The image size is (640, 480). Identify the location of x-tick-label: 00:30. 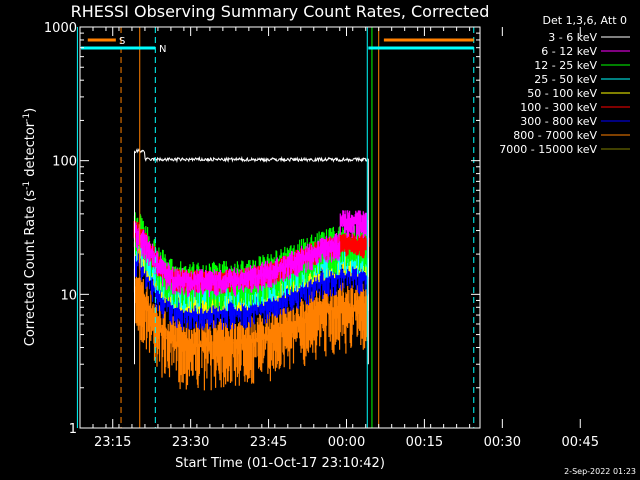
(502, 442).